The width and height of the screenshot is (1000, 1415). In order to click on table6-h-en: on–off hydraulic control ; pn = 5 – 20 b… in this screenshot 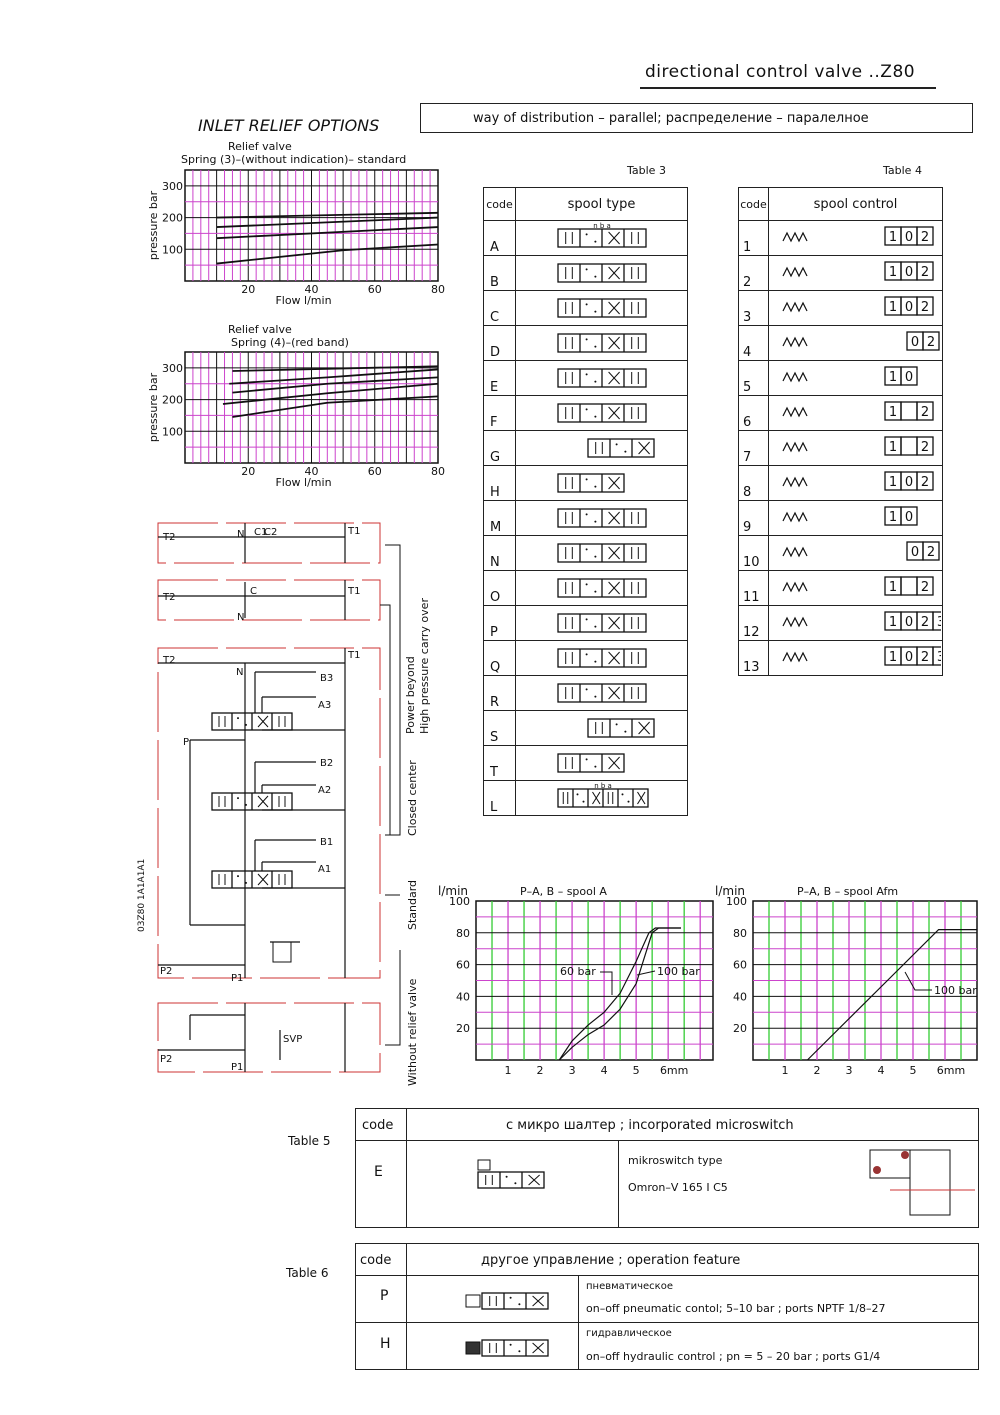, I will do `click(733, 1356)`.